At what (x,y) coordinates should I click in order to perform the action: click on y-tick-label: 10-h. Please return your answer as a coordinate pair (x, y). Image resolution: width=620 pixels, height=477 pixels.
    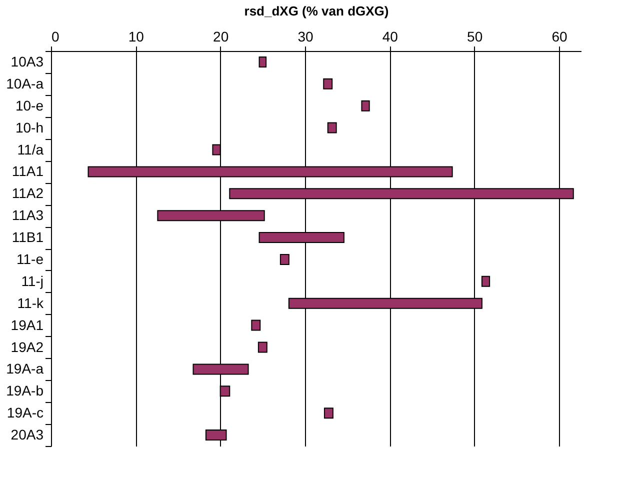
    Looking at the image, I should click on (29, 127).